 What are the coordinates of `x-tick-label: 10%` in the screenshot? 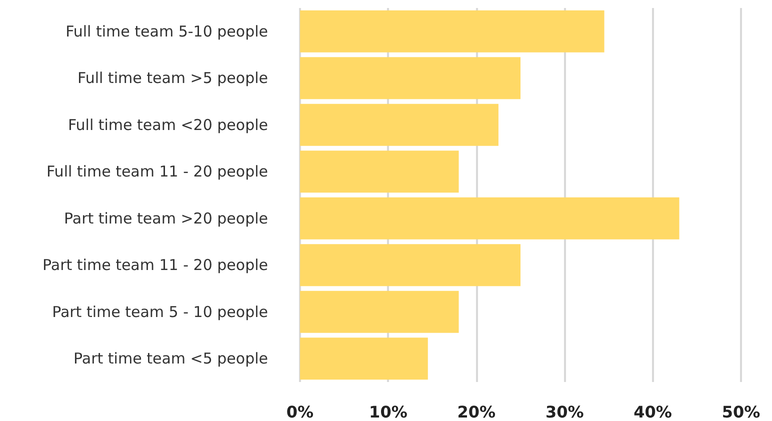 It's located at (388, 411).